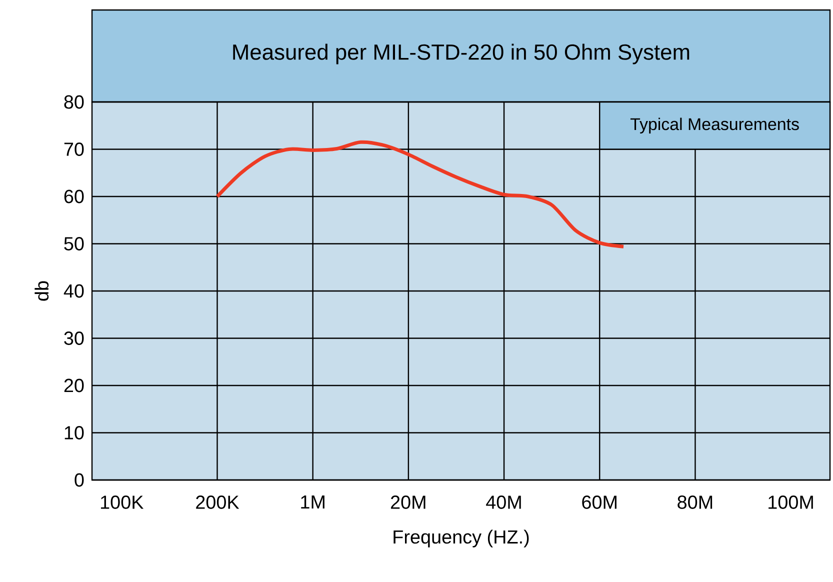 This screenshot has height=582, width=833. What do you see at coordinates (312, 502) in the screenshot?
I see `x-tick-label: 1M` at bounding box center [312, 502].